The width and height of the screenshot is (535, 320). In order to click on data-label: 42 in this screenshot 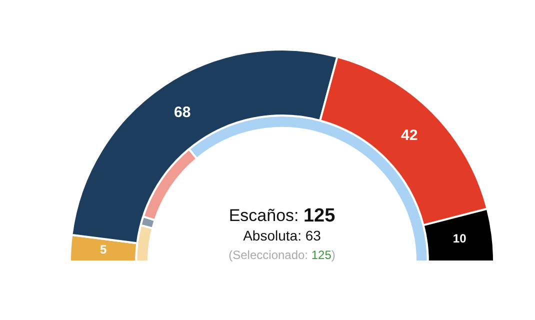, I will do `click(409, 135)`.